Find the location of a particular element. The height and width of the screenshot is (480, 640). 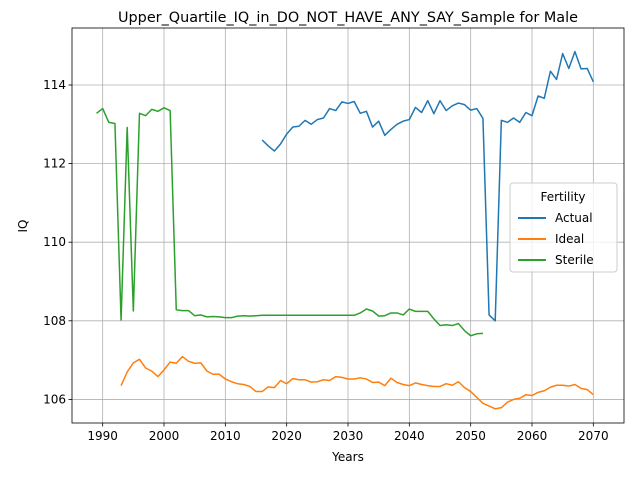

legend-label-ideal: Ideal is located at coordinates (569, 239).